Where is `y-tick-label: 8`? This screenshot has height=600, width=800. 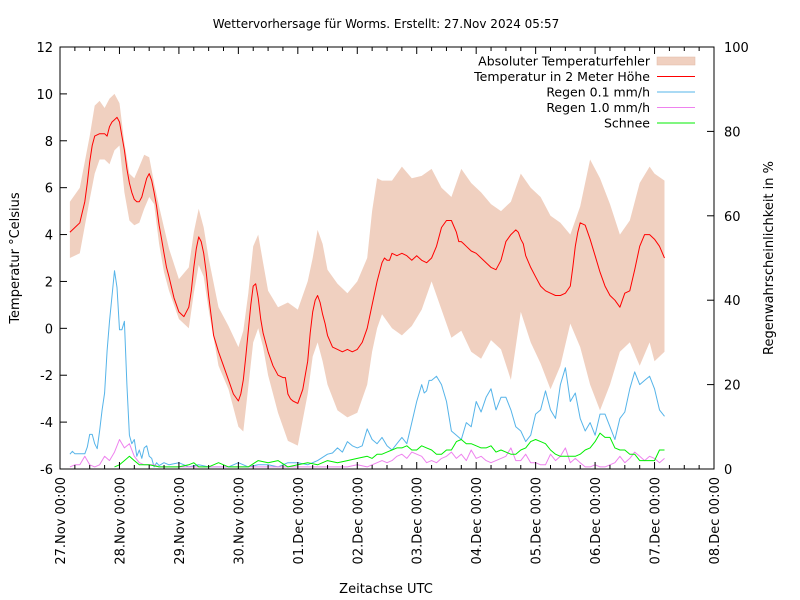
y-tick-label: 8 is located at coordinates (49, 142).